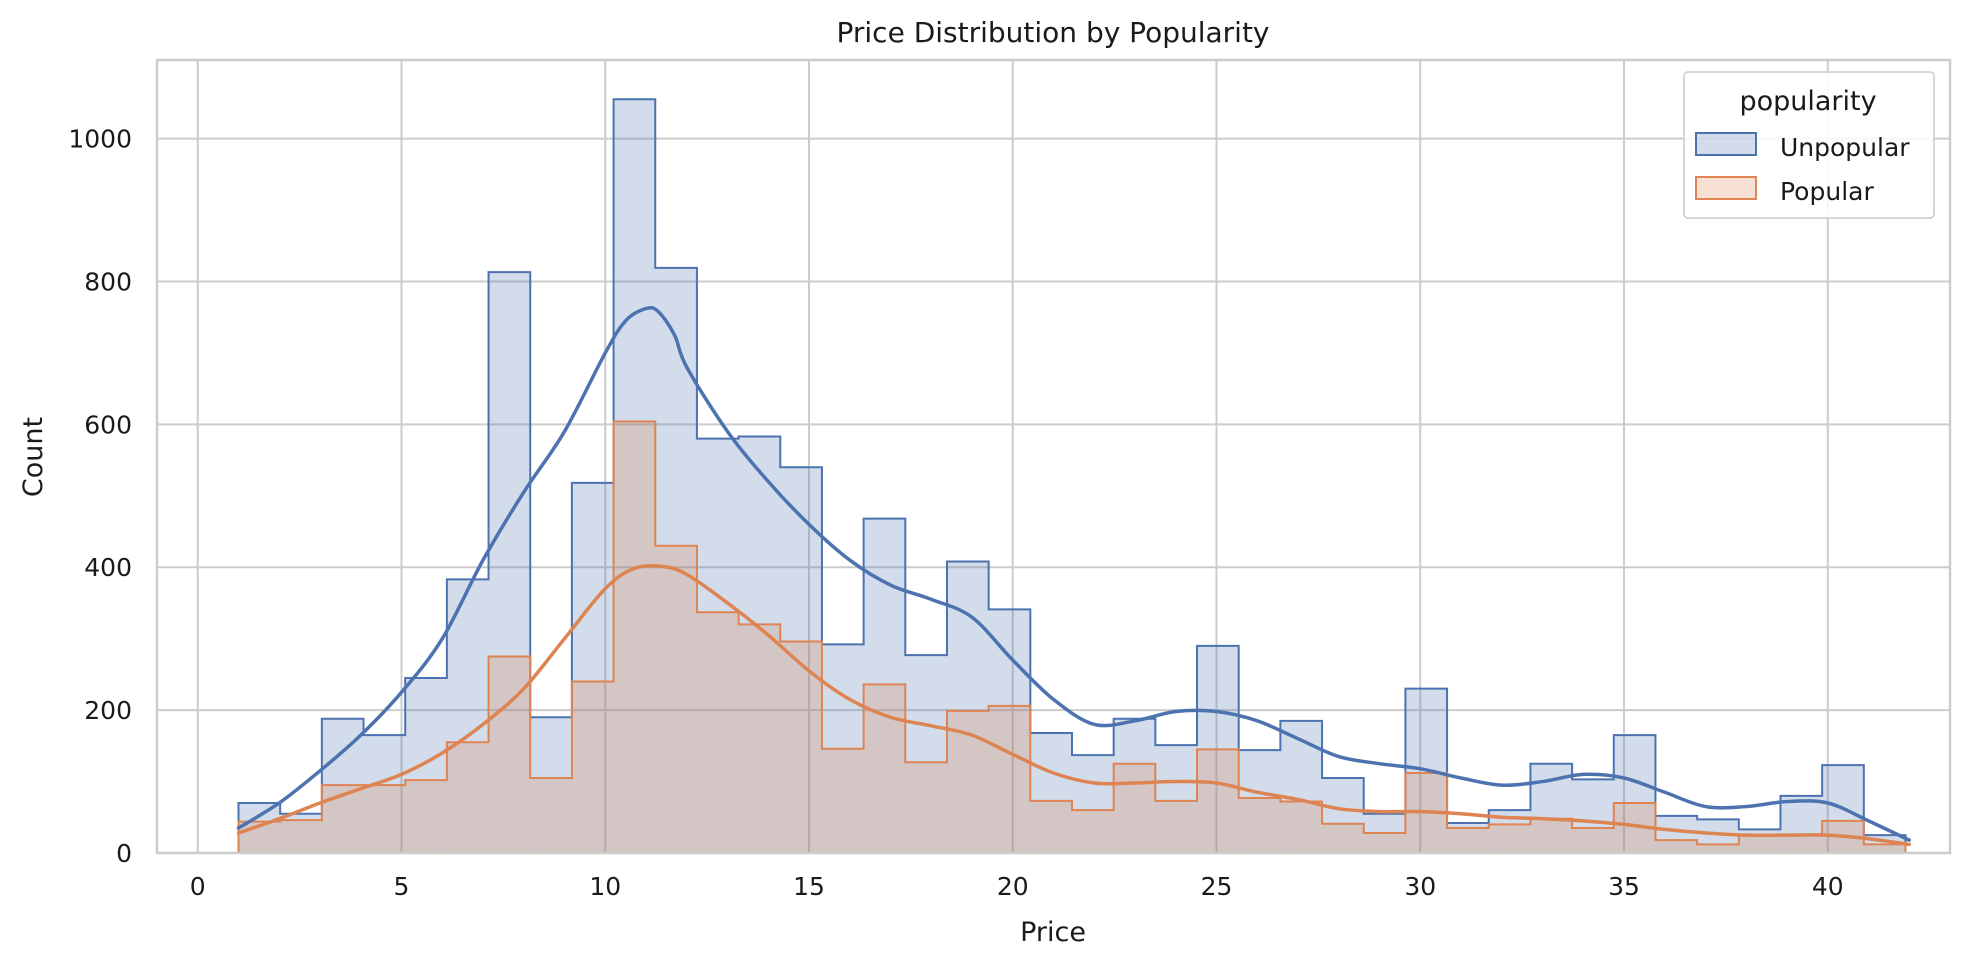 The height and width of the screenshot is (969, 1969). What do you see at coordinates (198, 886) in the screenshot?
I see `x-tick-label: 0` at bounding box center [198, 886].